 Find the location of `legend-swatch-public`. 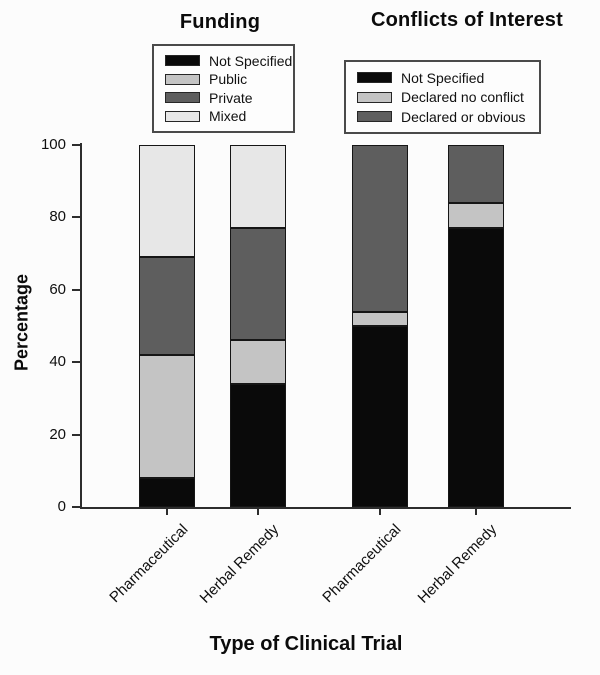

legend-swatch-public is located at coordinates (182, 79).